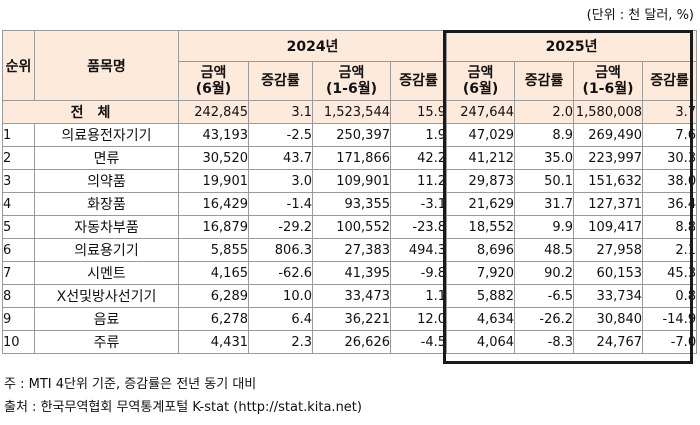  What do you see at coordinates (481, 158) in the screenshot?
I see `value-cell: 41,212` at bounding box center [481, 158].